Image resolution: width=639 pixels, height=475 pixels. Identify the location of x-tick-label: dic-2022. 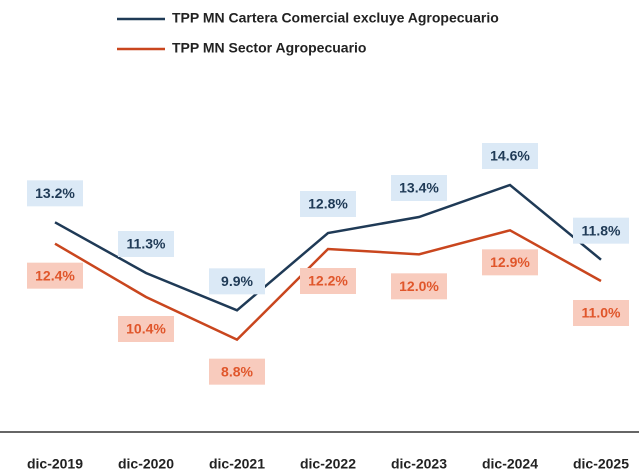
(328, 464).